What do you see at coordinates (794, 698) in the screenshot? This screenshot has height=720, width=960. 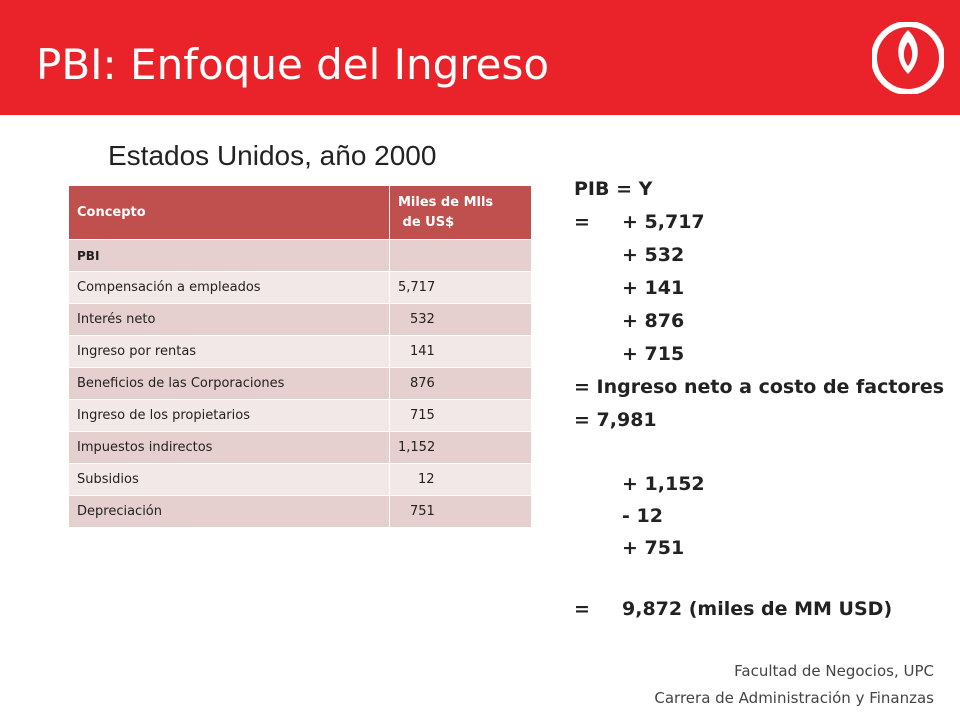 I see `footer-career: Carrera de Administración y Finanzas` at bounding box center [794, 698].